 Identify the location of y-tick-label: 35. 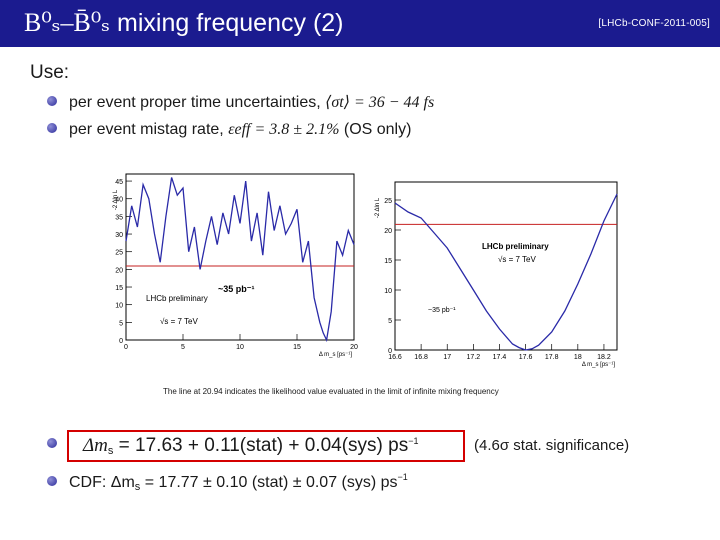
(119, 217).